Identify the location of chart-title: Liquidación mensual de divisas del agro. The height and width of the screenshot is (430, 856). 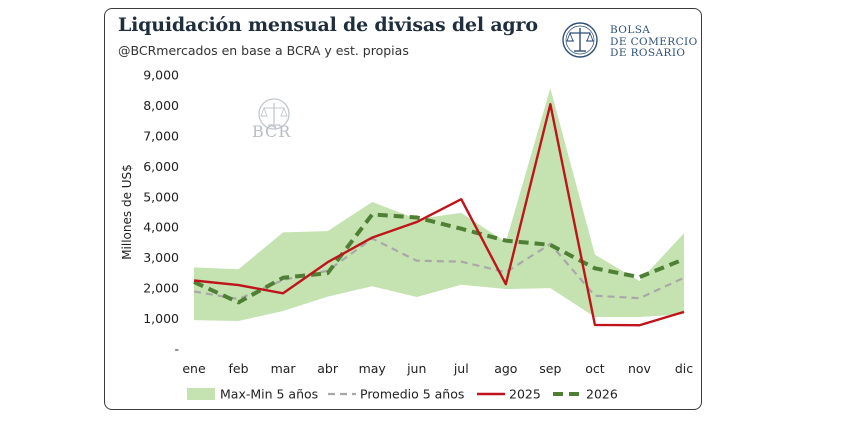
(328, 25).